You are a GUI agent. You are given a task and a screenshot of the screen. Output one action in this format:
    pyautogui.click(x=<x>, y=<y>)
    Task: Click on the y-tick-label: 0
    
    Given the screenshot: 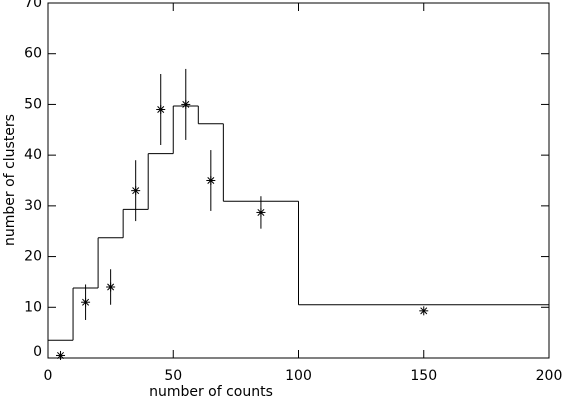 What is the action you would take?
    pyautogui.click(x=37, y=352)
    